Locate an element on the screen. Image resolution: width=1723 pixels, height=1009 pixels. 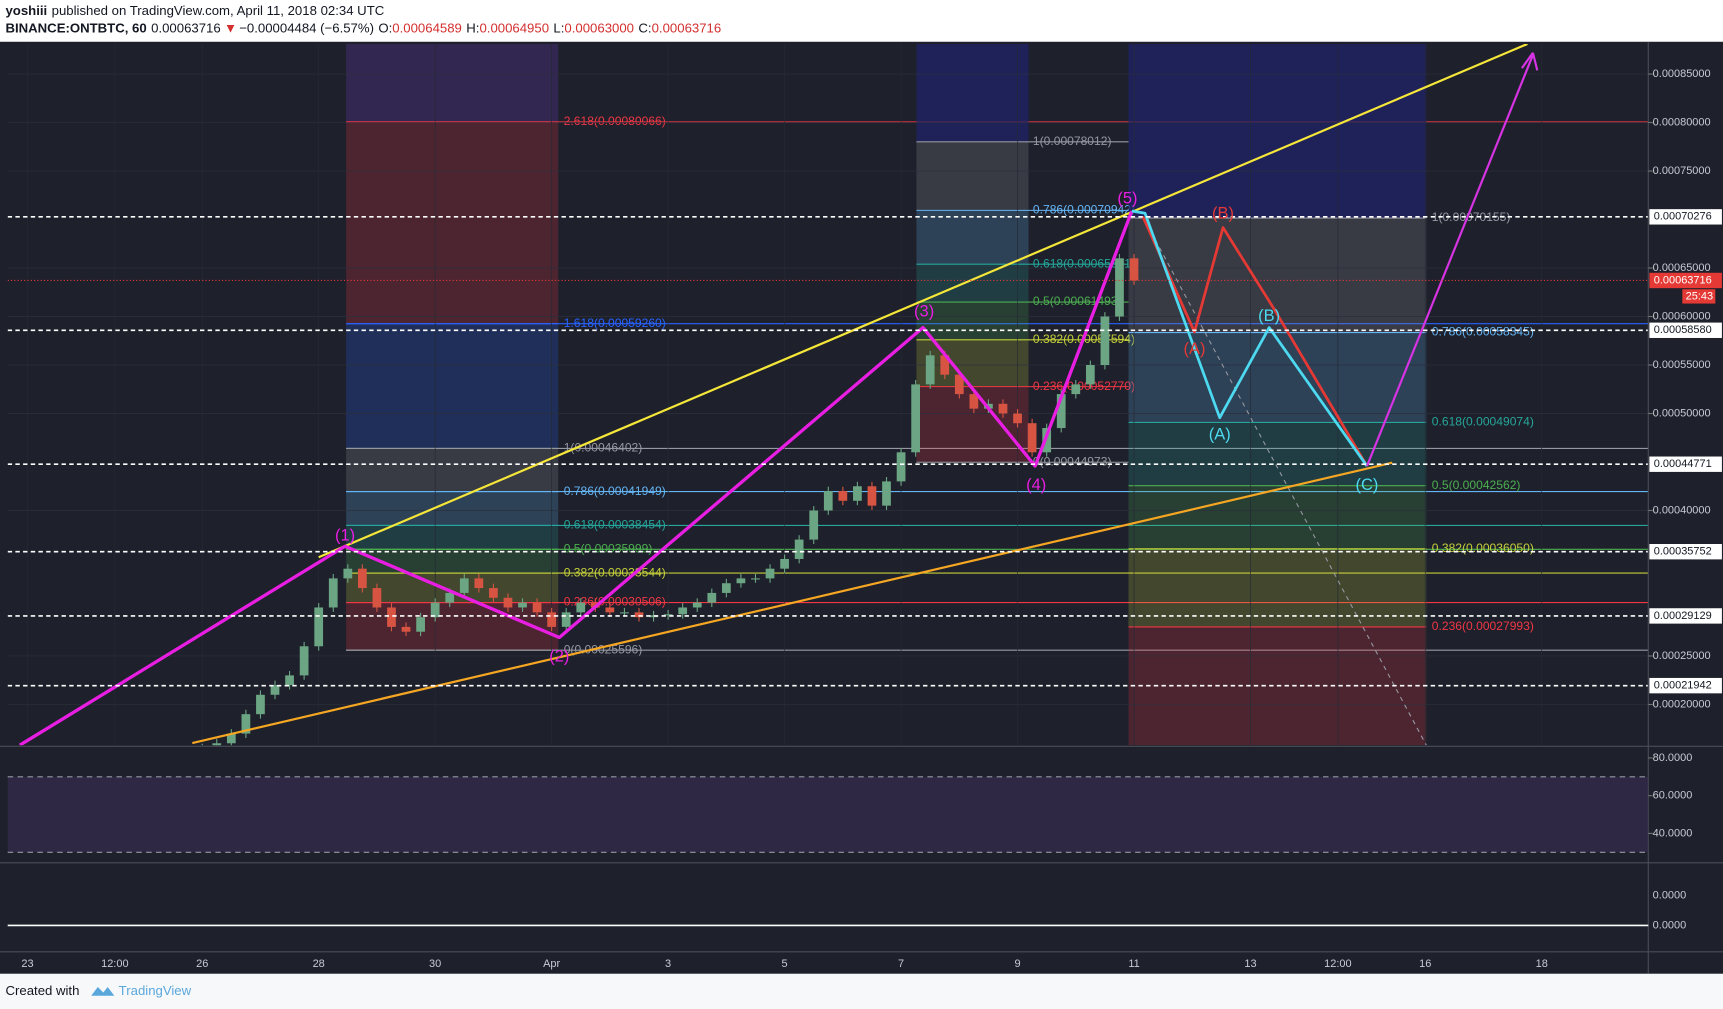
ohlc-value: 0.00063000 is located at coordinates (599, 28).